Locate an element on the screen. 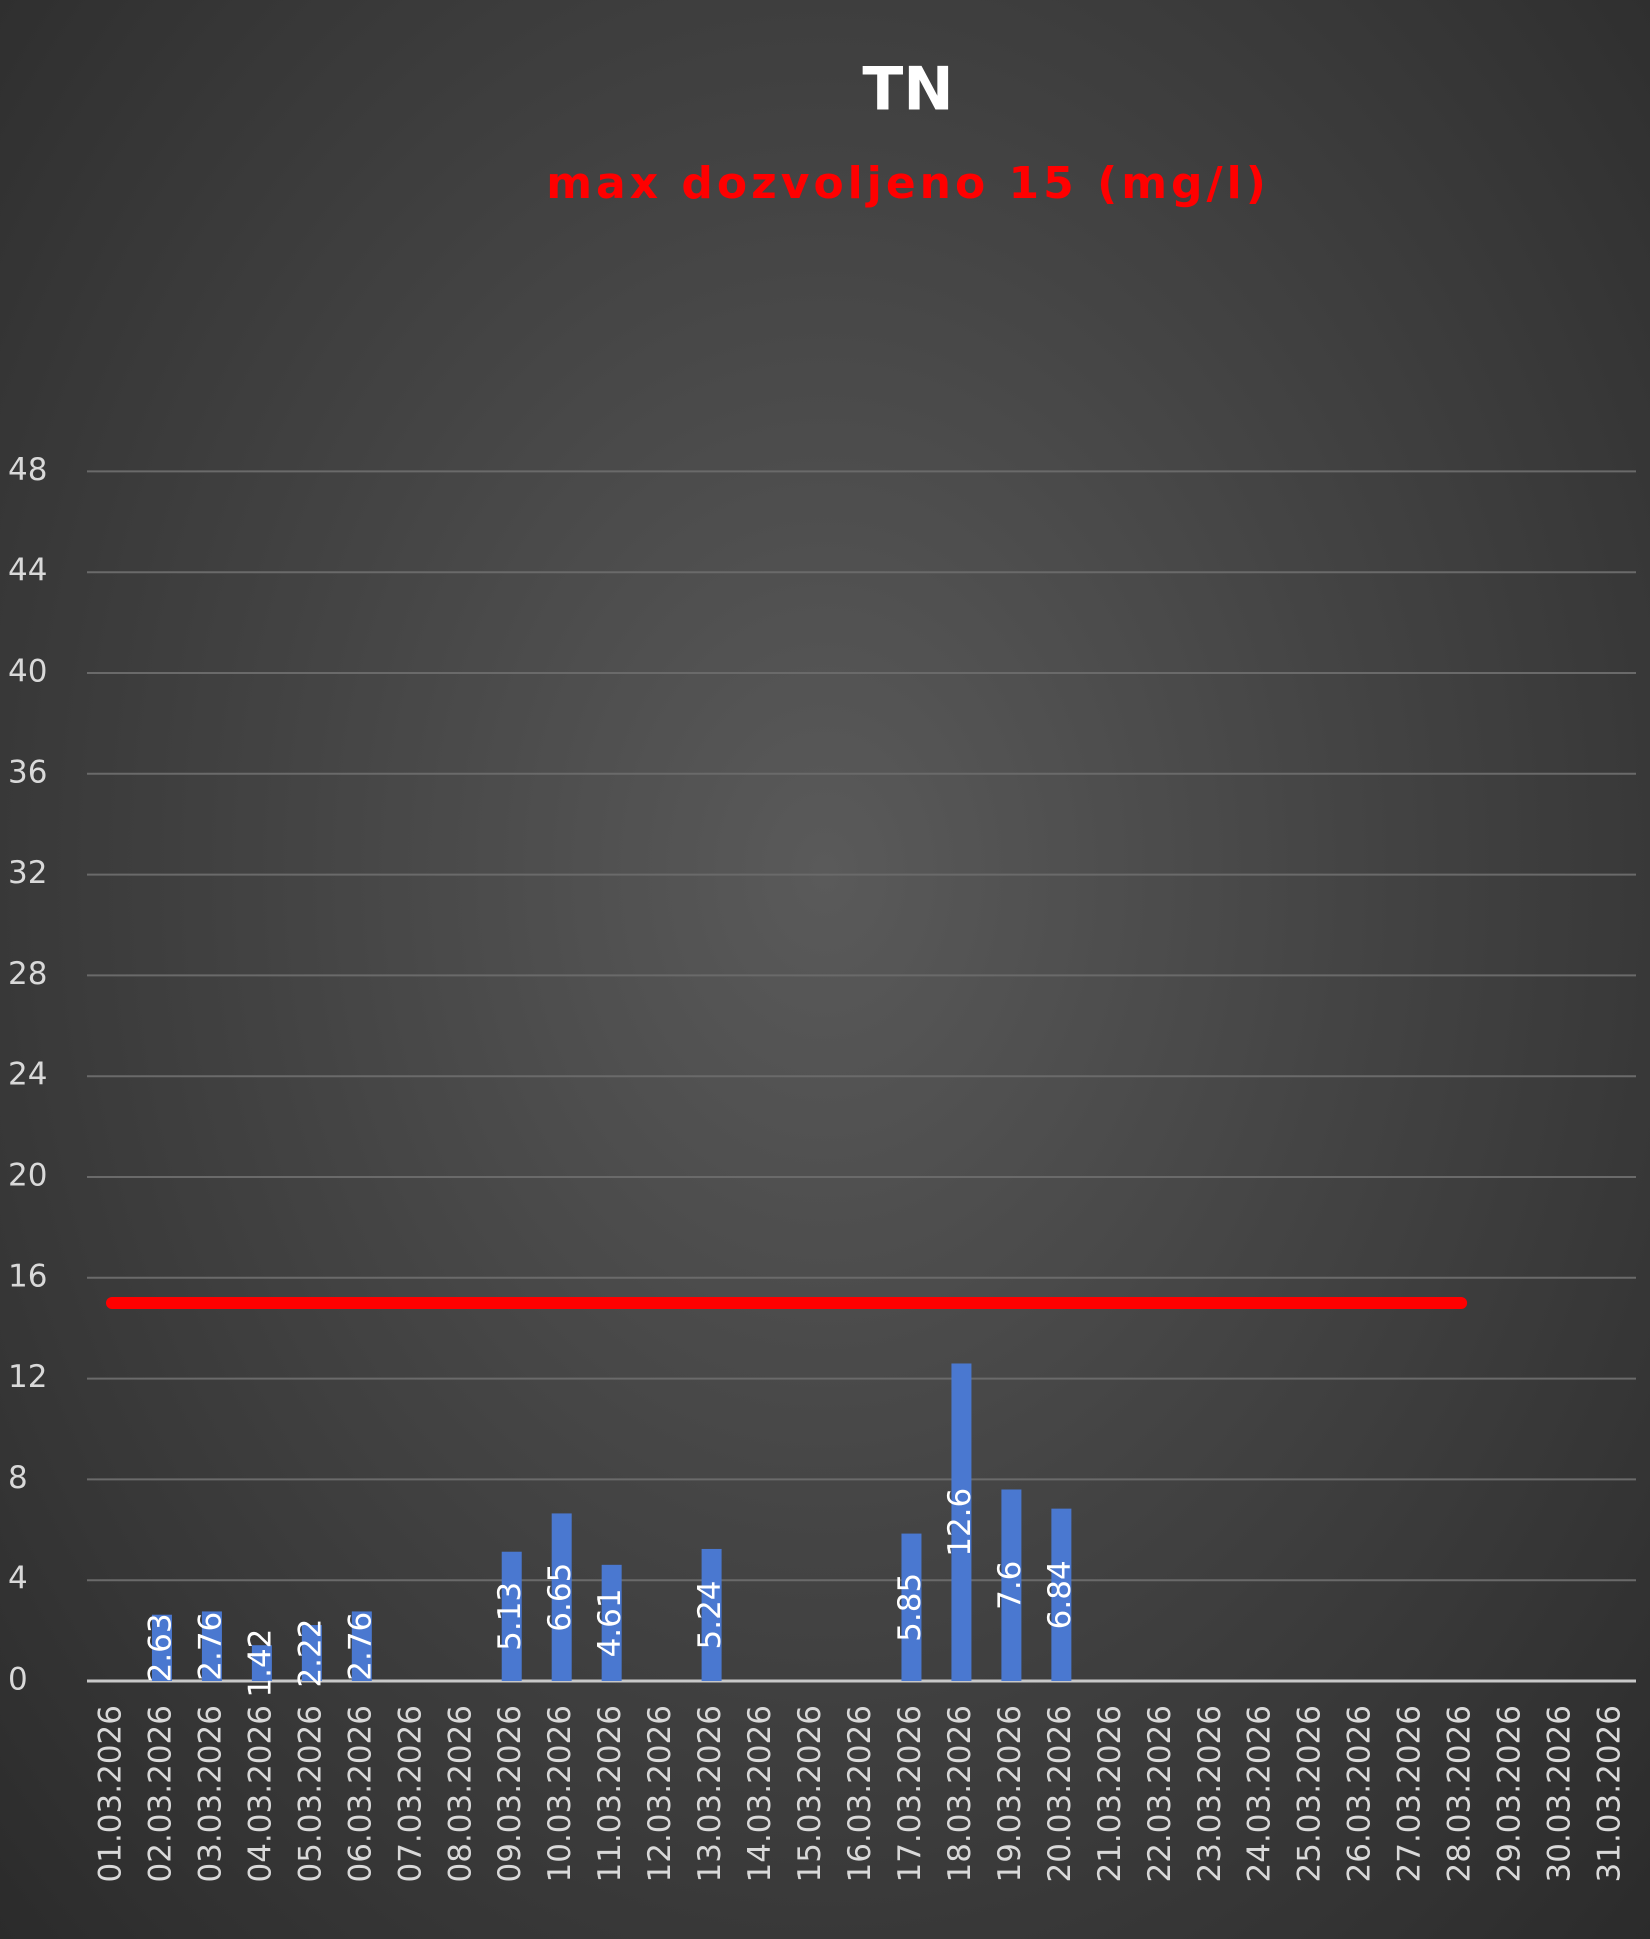 This screenshot has width=1650, height=1939. x-tick-label: 02.03.2026 is located at coordinates (160, 1794).